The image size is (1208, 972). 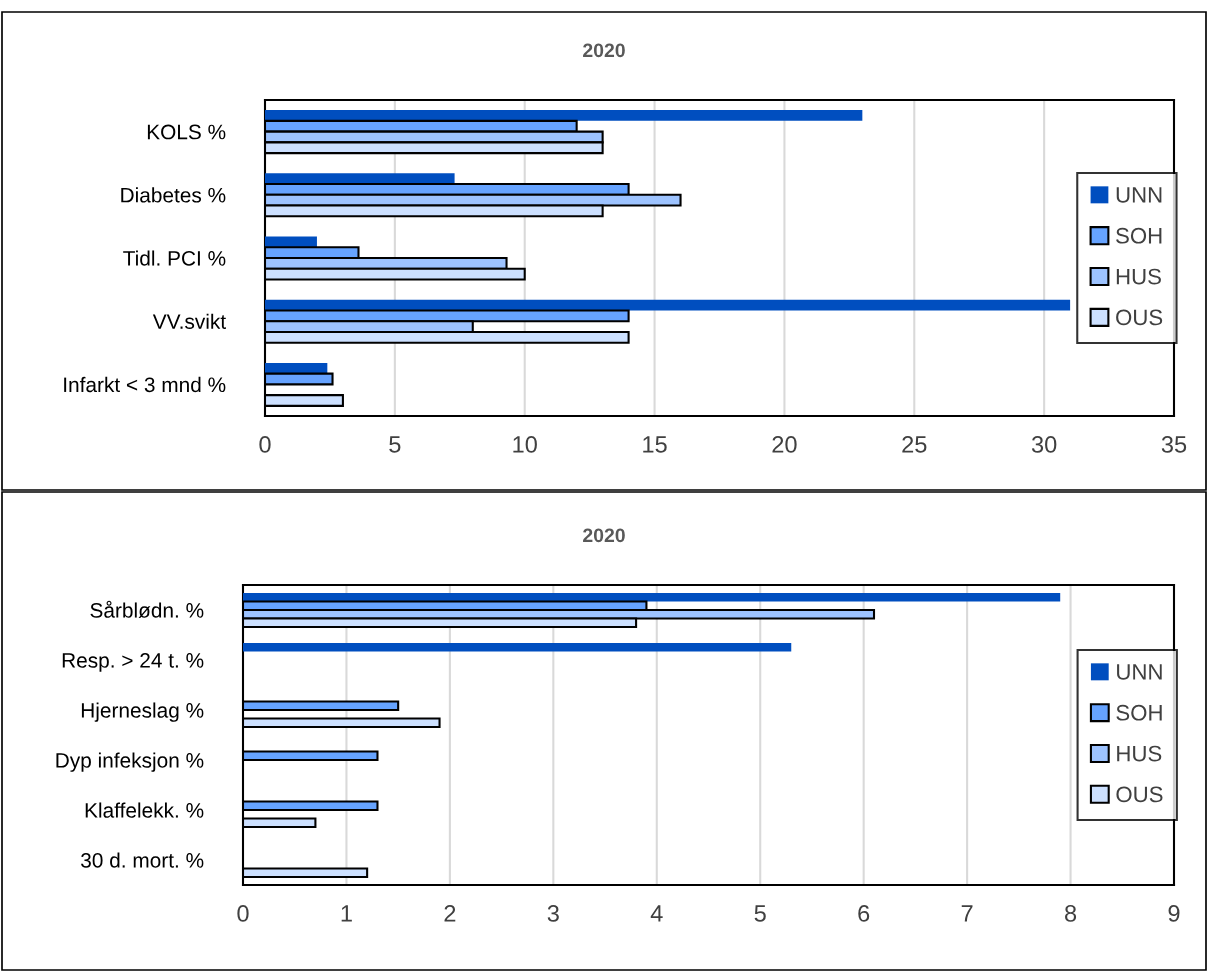 What do you see at coordinates (145, 384) in the screenshot?
I see `y-tick-label: Infarkt < 3 mnd %` at bounding box center [145, 384].